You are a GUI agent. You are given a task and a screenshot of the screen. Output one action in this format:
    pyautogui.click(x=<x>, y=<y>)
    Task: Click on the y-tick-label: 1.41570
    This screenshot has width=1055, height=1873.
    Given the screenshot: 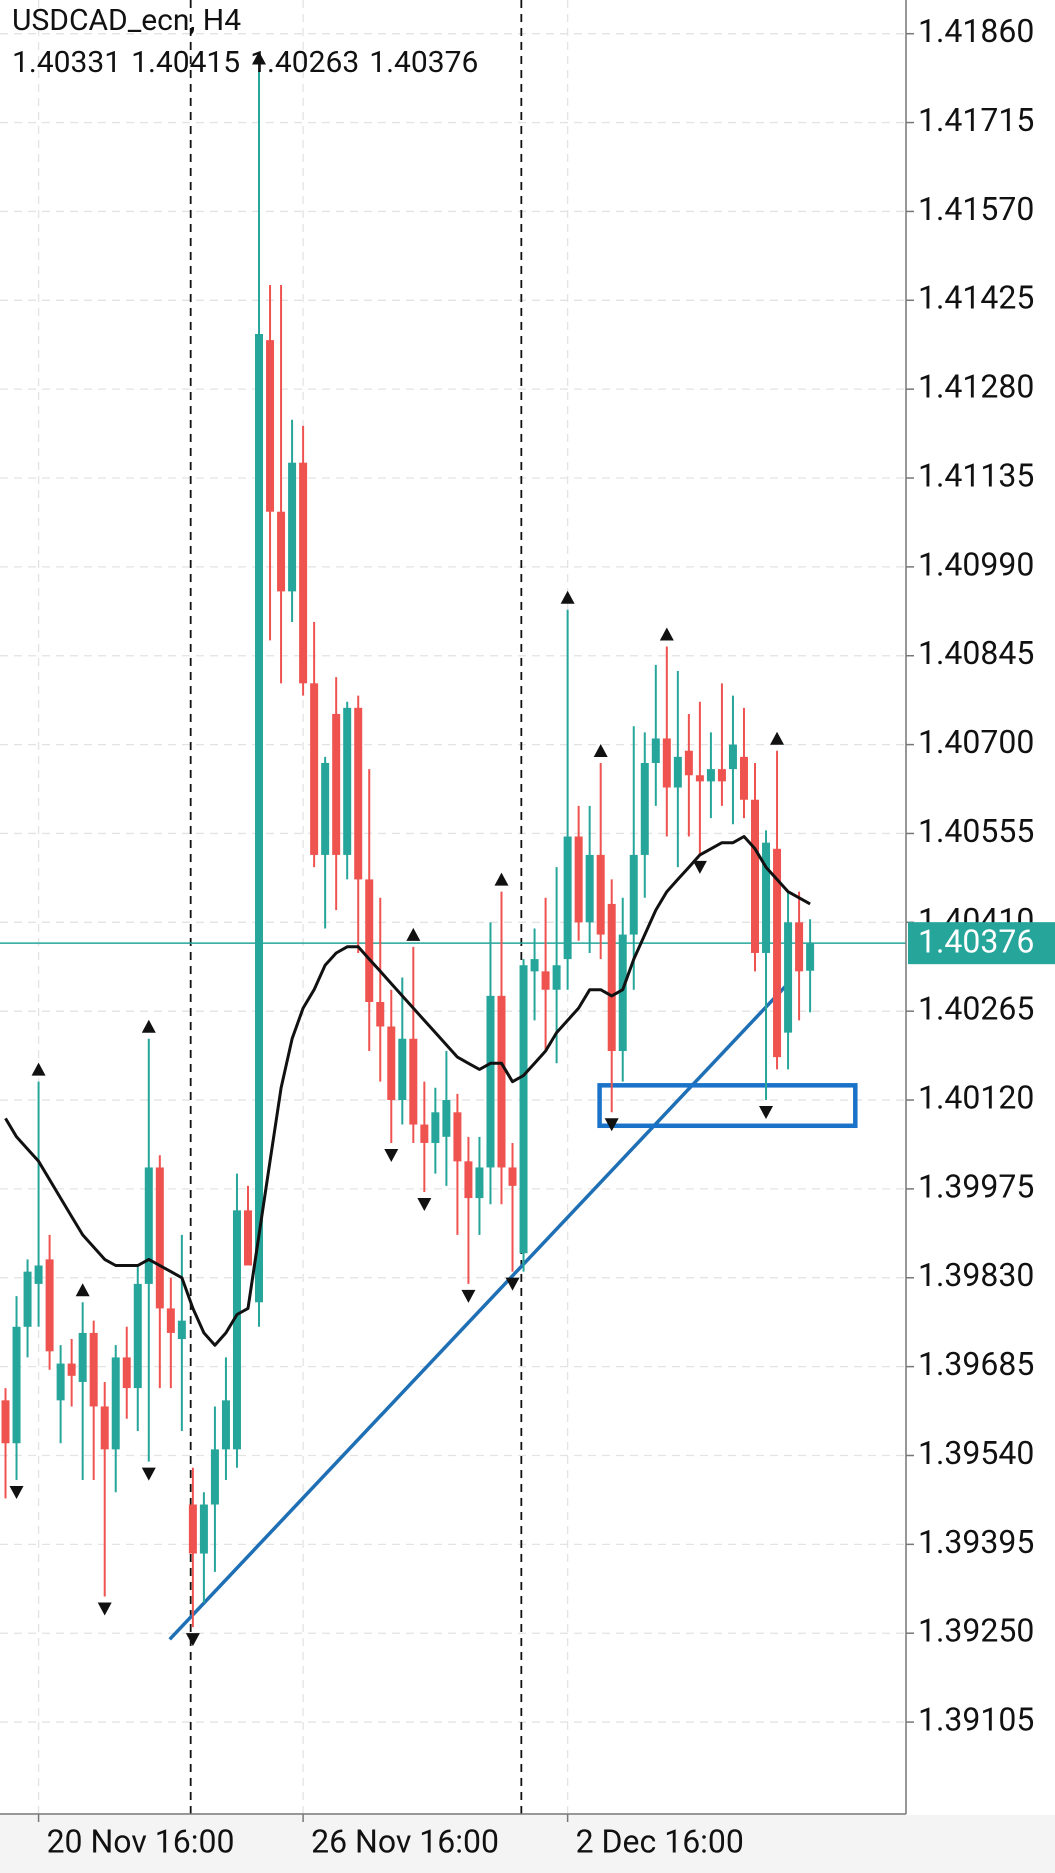 What is the action you would take?
    pyautogui.click(x=976, y=209)
    